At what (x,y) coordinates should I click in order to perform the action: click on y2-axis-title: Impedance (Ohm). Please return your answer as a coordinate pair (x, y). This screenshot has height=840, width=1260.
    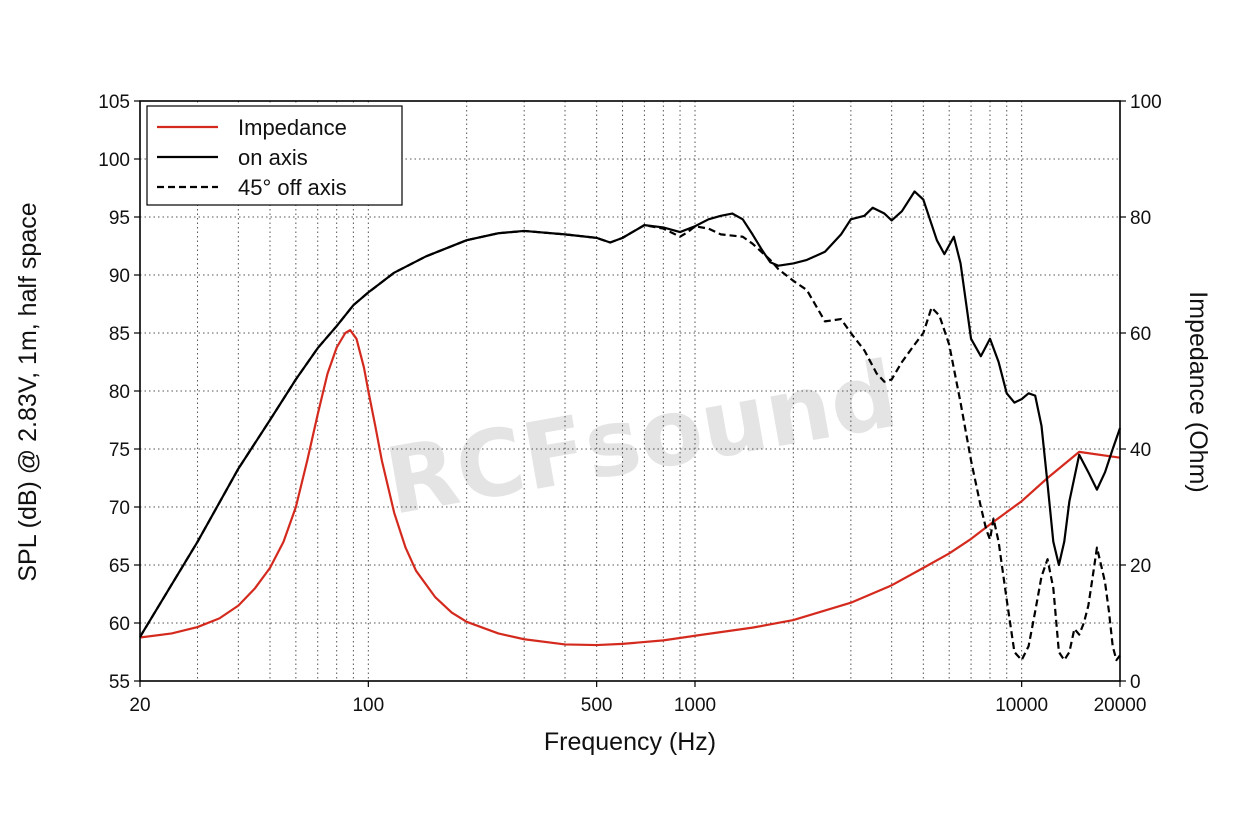
    Looking at the image, I should click on (1198, 391).